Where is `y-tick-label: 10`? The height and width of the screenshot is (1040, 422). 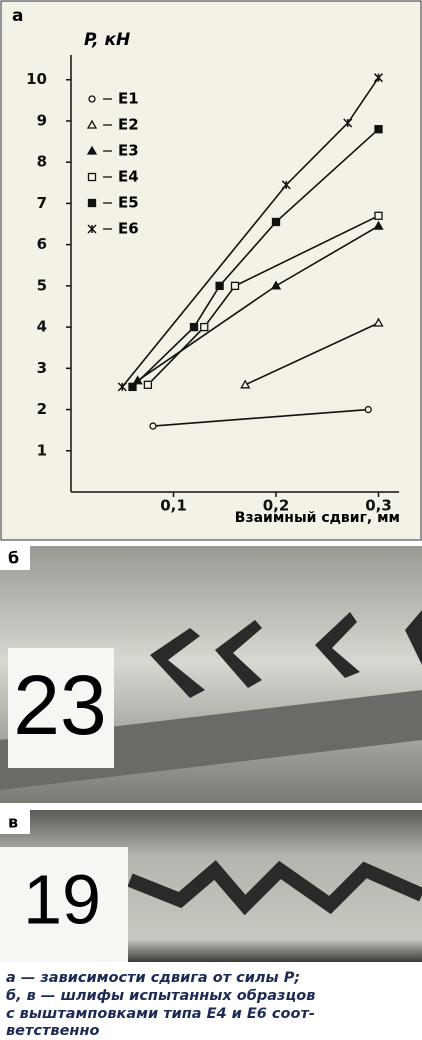
y-tick-label: 10 is located at coordinates (36, 79).